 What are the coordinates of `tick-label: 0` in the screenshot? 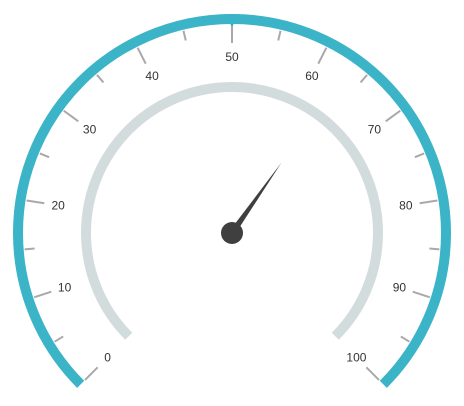 It's located at (107, 357).